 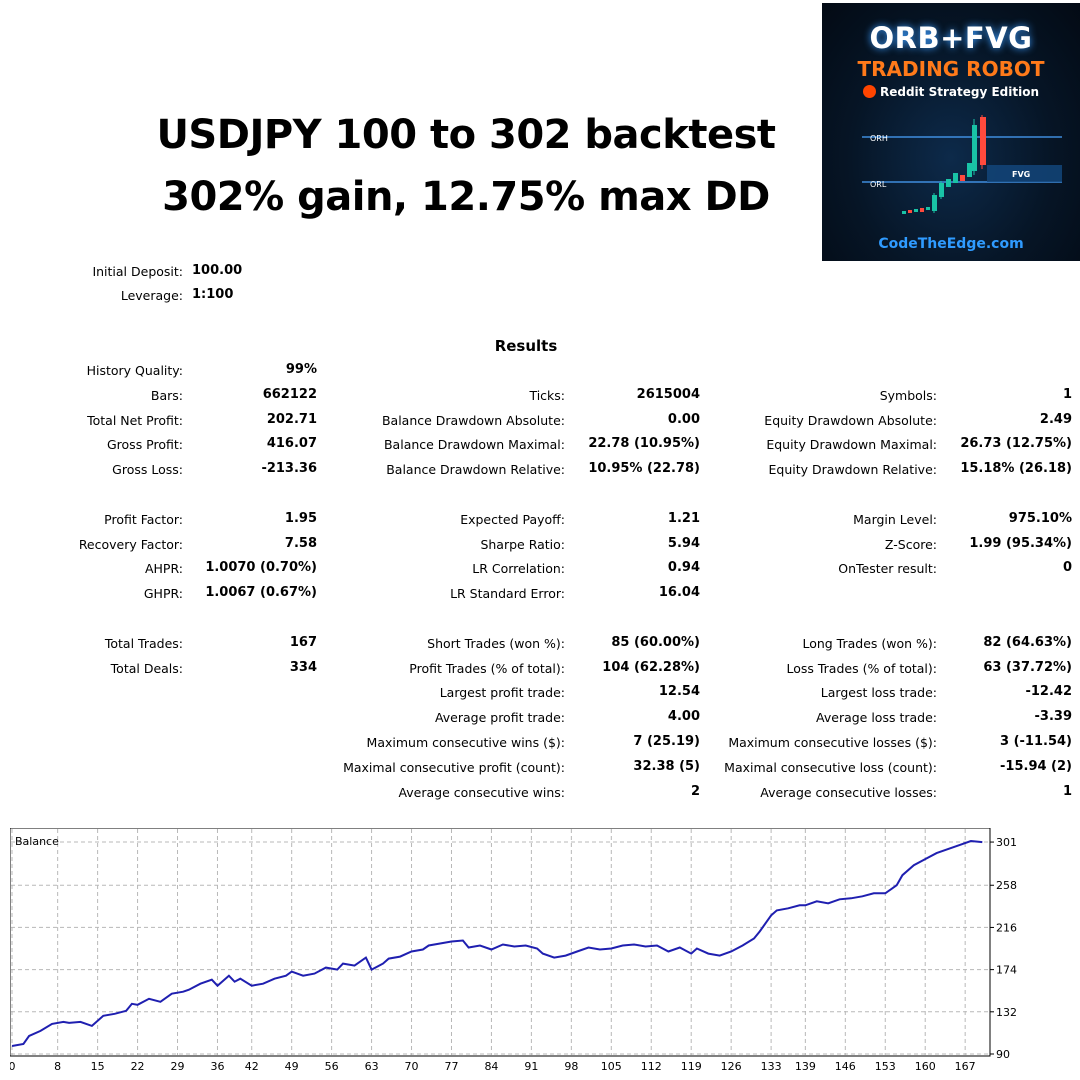 I want to click on col2-stat-label: Largest profit trade:, so click(x=502, y=693).